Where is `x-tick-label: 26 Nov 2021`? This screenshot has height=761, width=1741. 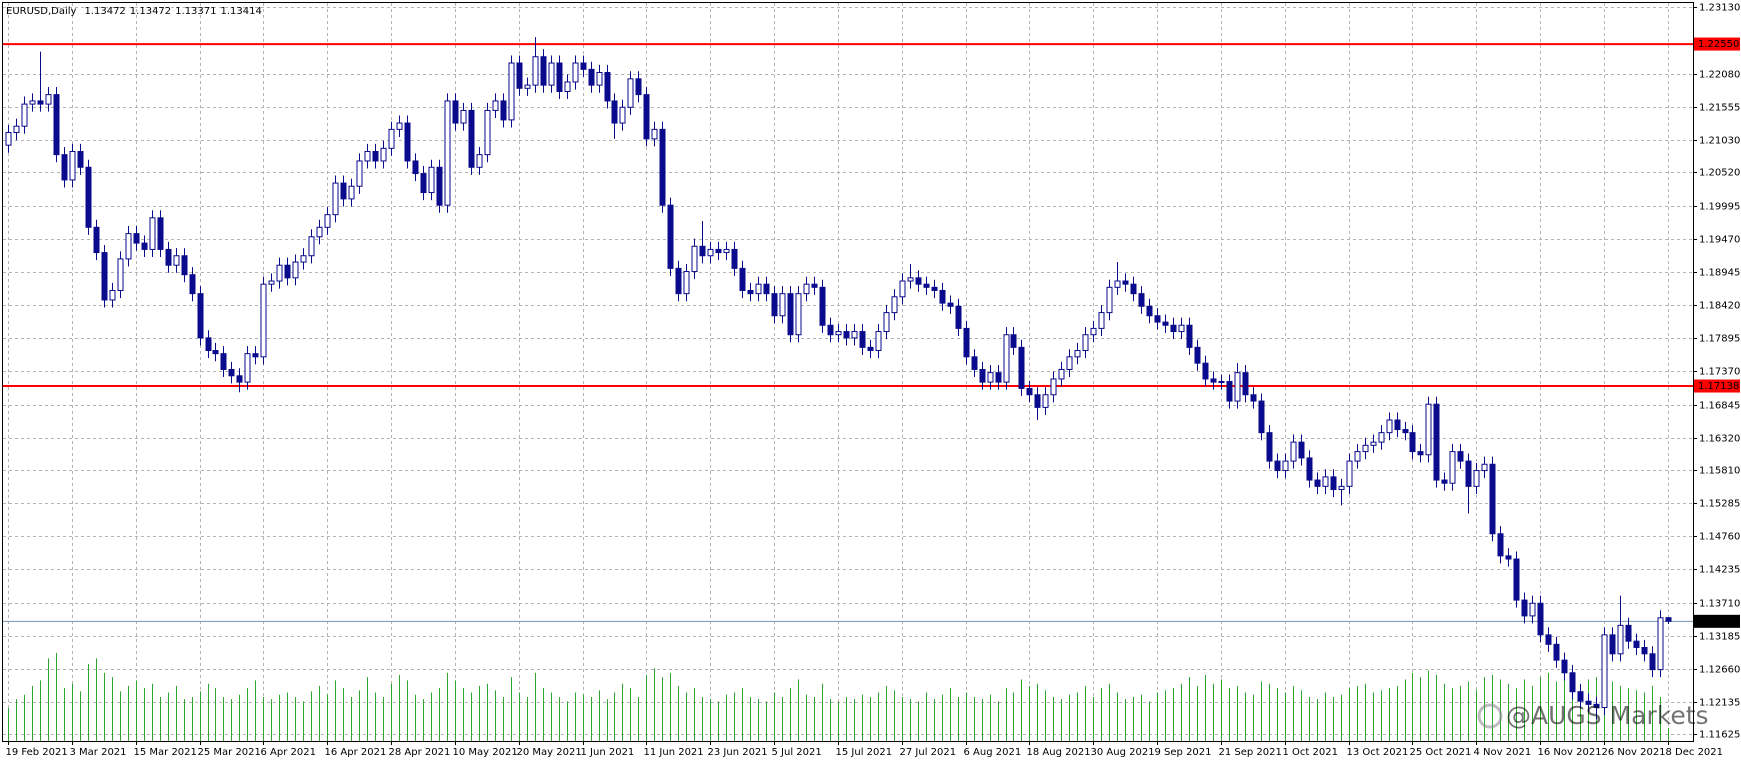
x-tick-label: 26 Nov 2021 is located at coordinates (1634, 752).